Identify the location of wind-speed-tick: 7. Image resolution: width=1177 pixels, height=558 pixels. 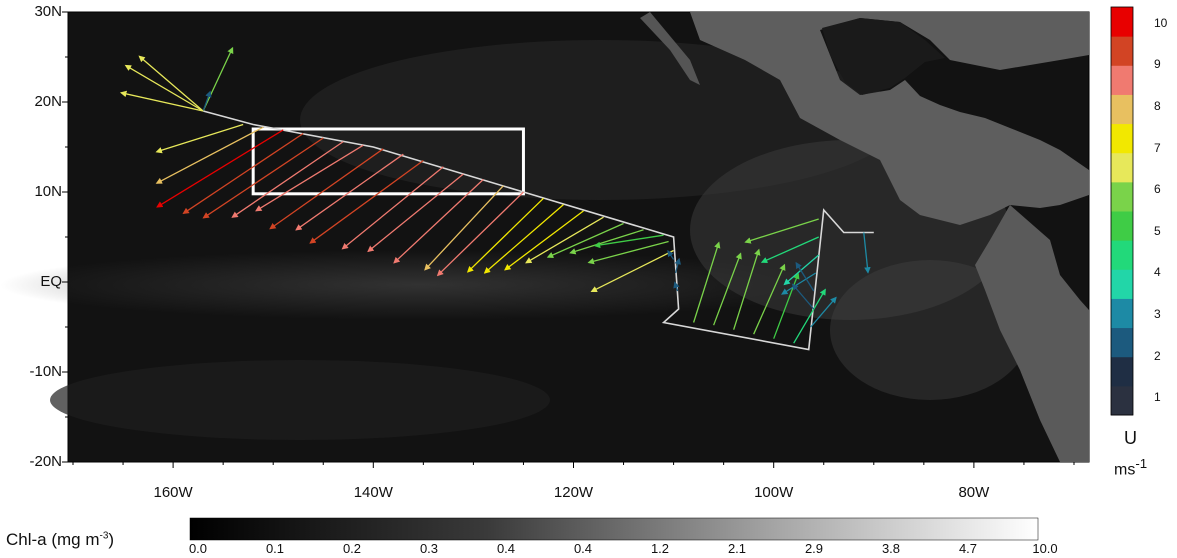
(1157, 147).